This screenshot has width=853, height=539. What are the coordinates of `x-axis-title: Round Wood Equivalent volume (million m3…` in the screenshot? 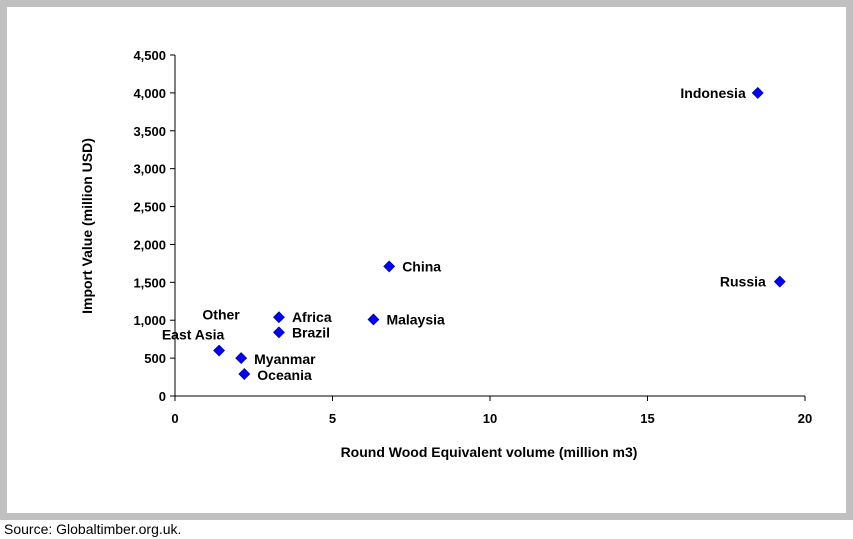 It's located at (489, 452).